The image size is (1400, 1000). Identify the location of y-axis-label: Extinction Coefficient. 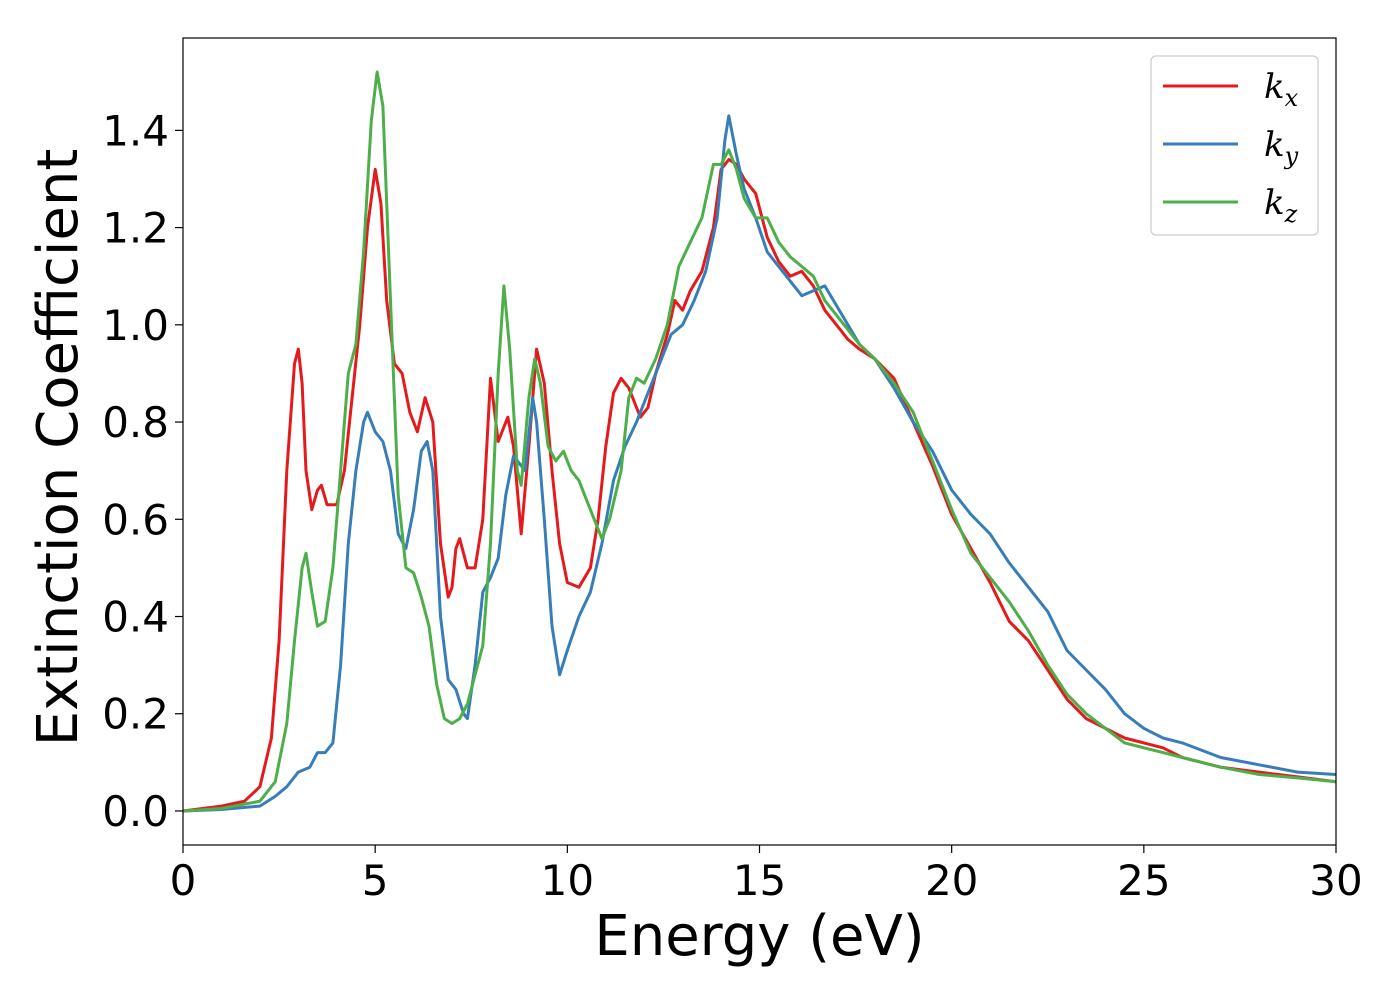
(58, 448).